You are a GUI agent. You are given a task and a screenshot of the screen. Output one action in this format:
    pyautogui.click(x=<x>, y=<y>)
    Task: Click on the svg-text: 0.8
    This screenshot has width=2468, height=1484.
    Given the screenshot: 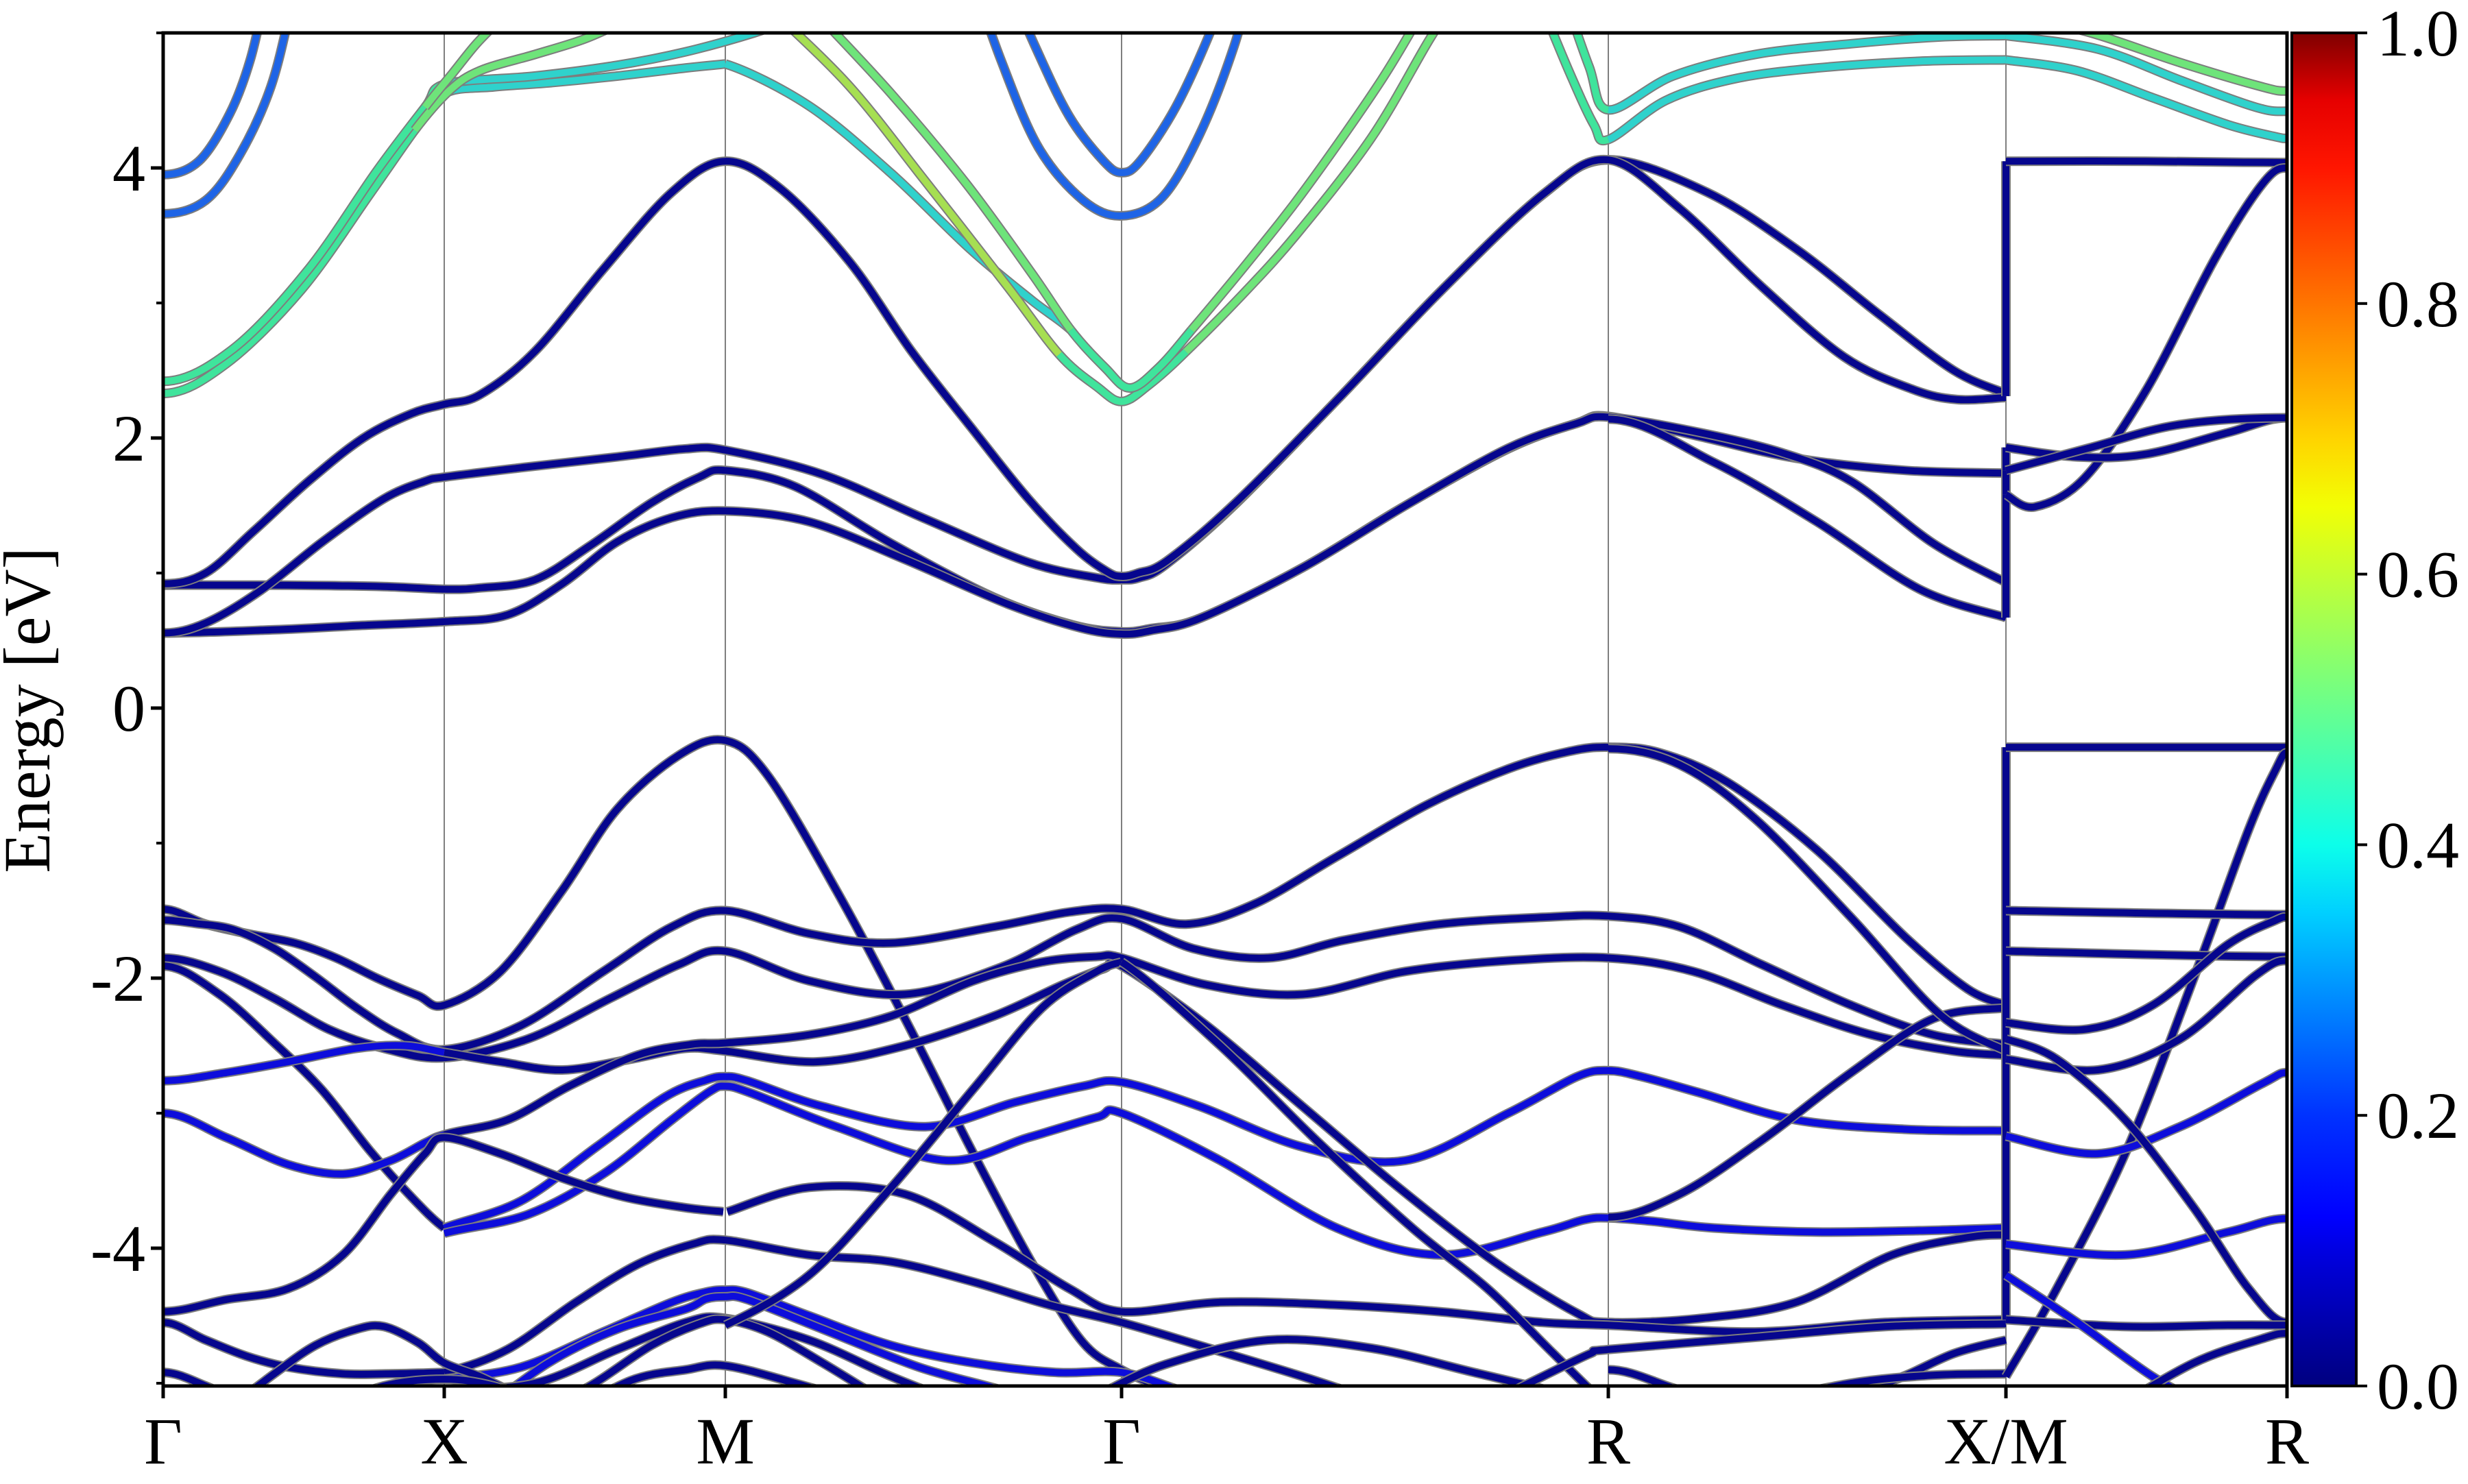 What is the action you would take?
    pyautogui.click(x=2418, y=304)
    